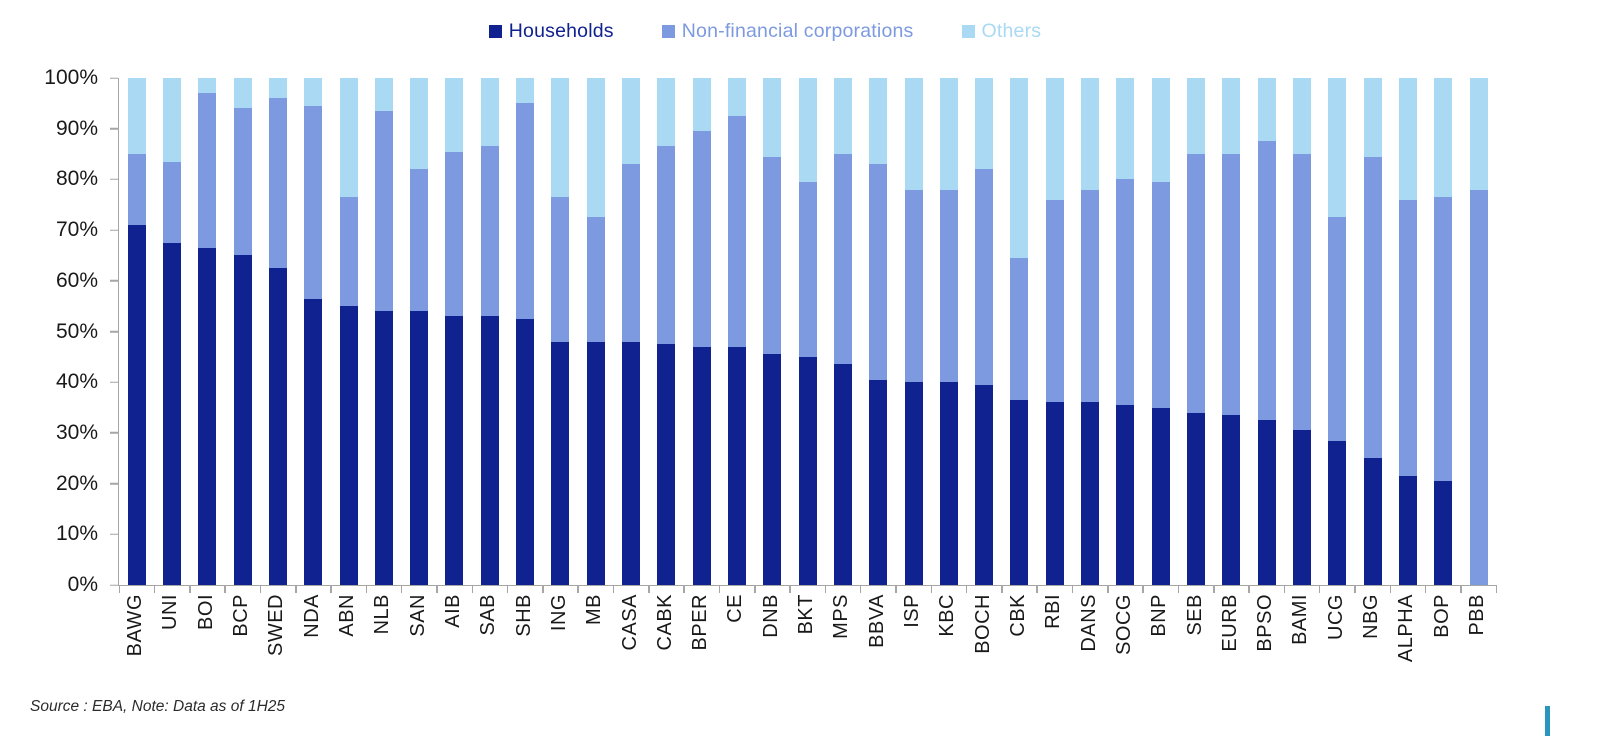 Image resolution: width=1600 pixels, height=738 pixels. What do you see at coordinates (876, 621) in the screenshot?
I see `x-axis-category-label: BBVA` at bounding box center [876, 621].